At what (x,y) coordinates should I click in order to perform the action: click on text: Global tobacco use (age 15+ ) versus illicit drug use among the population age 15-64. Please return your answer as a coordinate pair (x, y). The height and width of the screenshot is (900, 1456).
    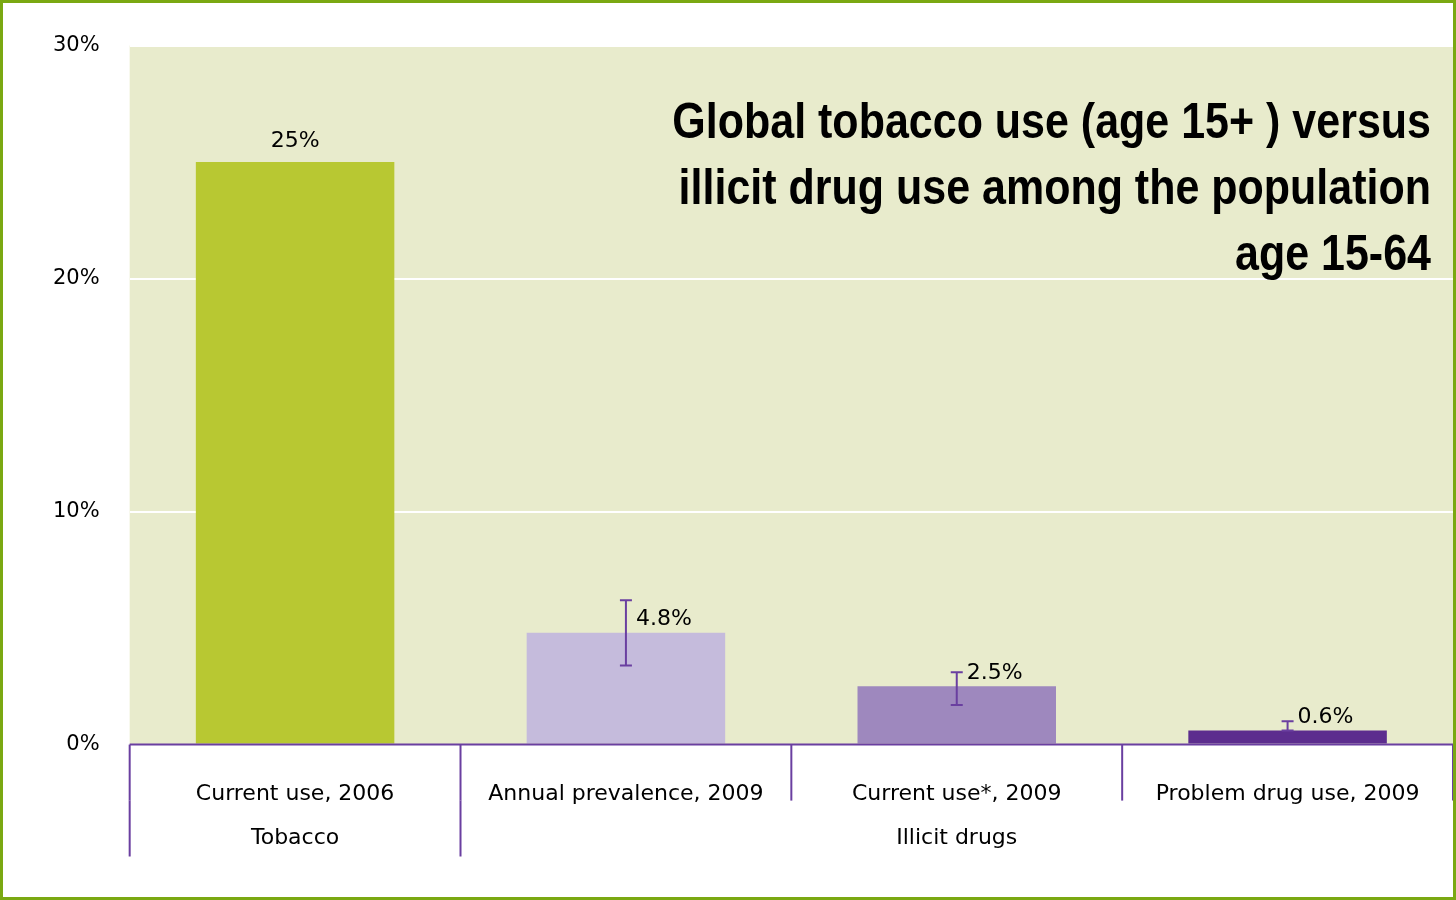
    Looking at the image, I should click on (1052, 186).